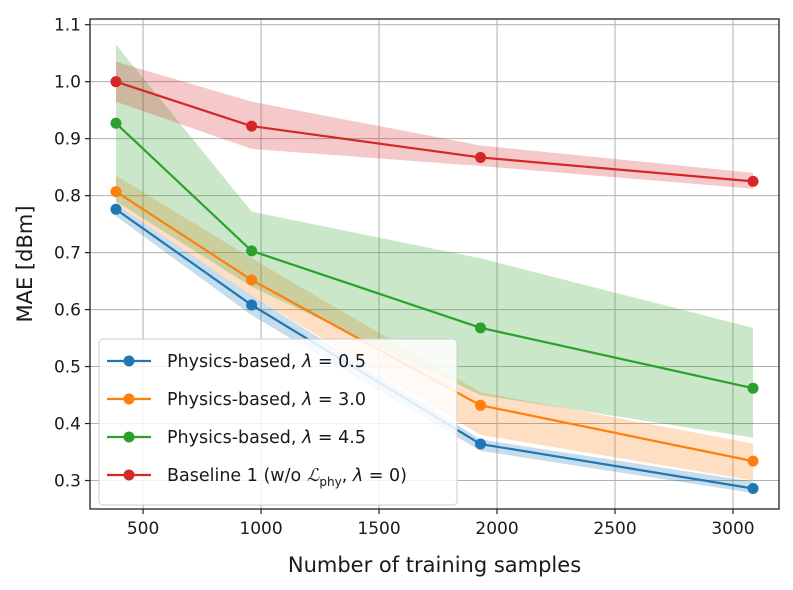 The image size is (793, 590). What do you see at coordinates (266, 400) in the screenshot?
I see `legend-label: Physics-based, λ = 3.0` at bounding box center [266, 400].